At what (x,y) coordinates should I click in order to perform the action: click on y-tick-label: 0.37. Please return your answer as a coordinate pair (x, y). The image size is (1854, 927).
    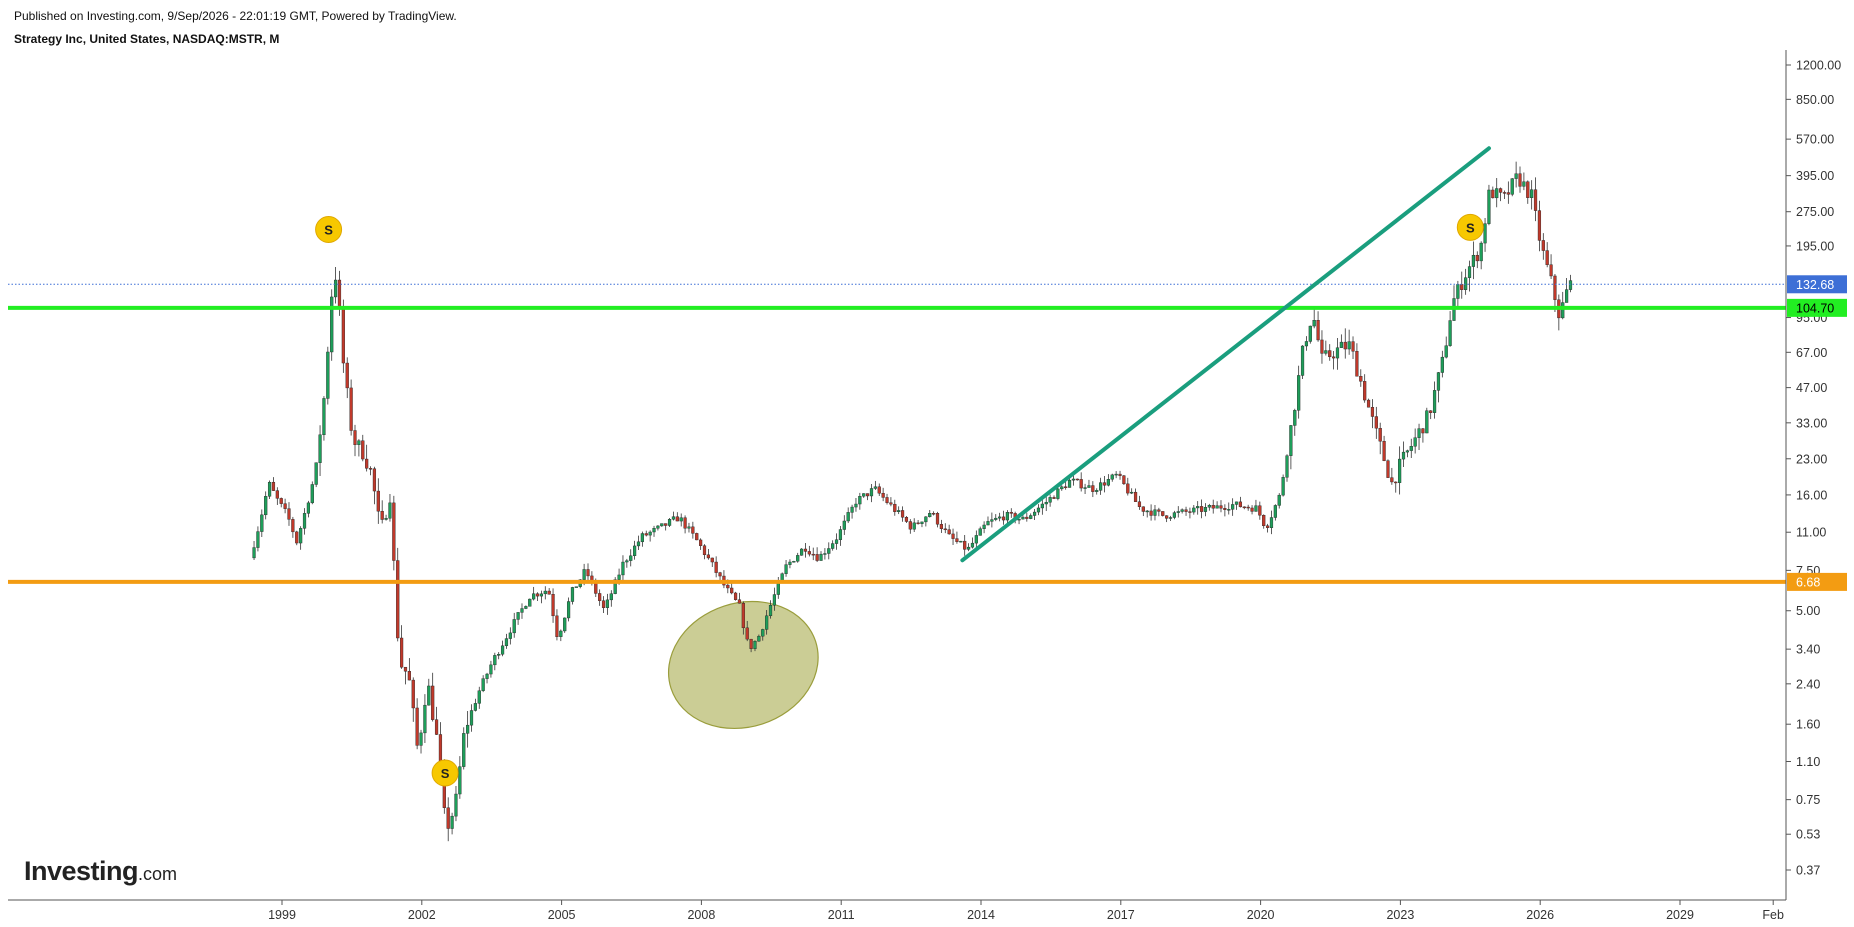
    Looking at the image, I should click on (1808, 871).